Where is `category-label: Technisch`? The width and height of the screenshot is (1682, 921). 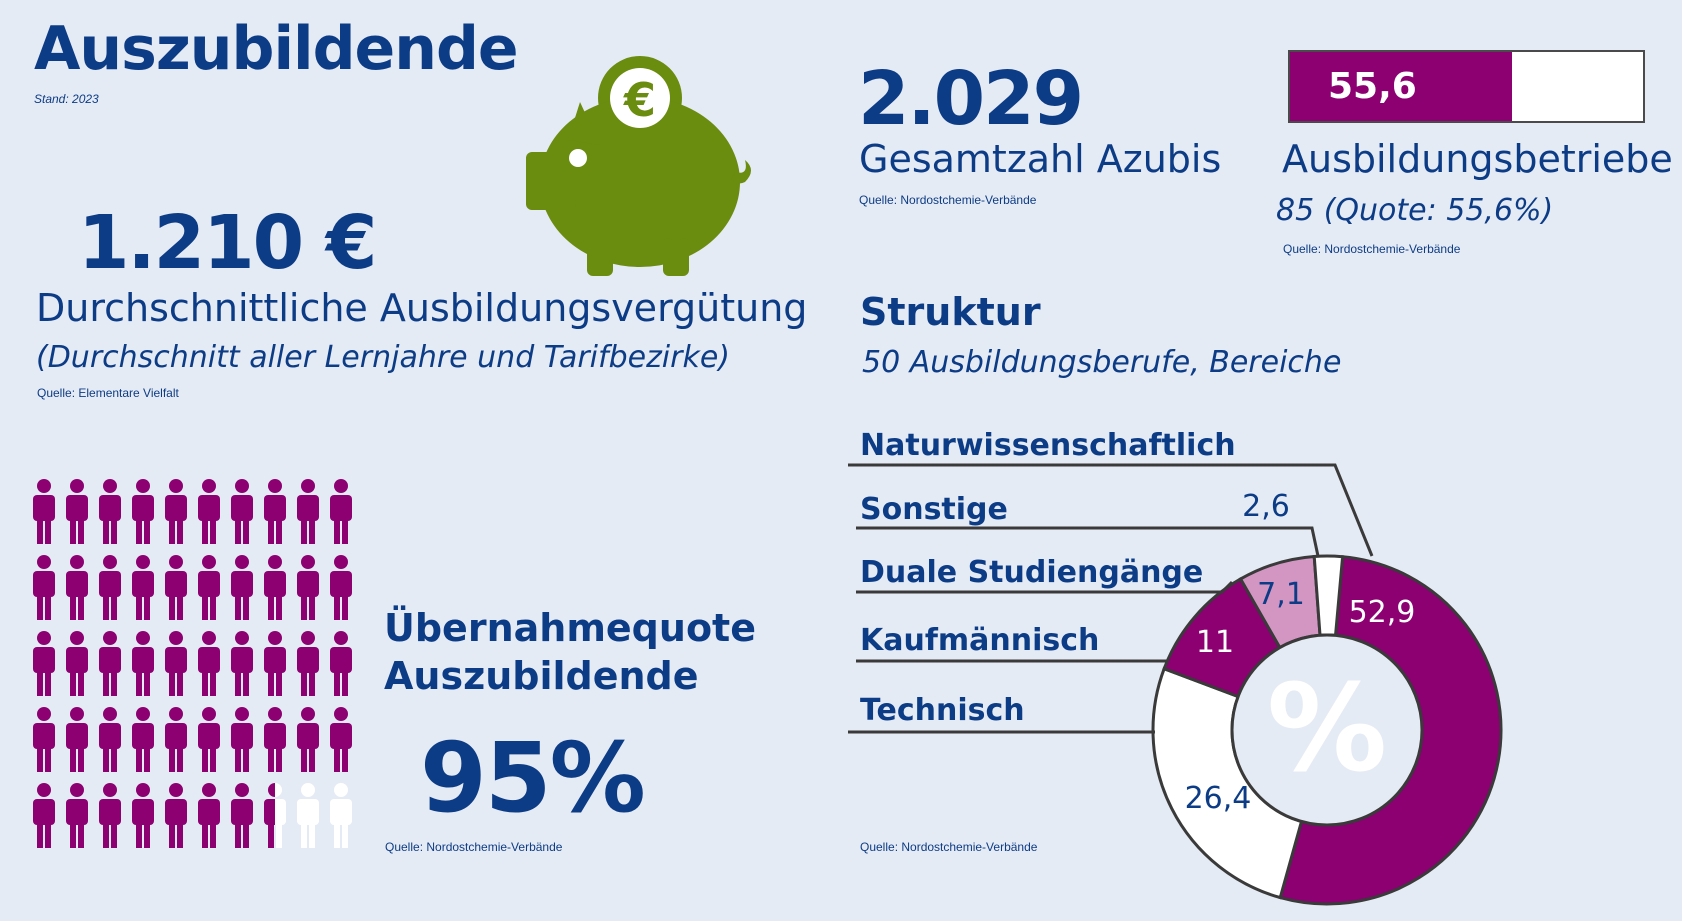 category-label: Technisch is located at coordinates (942, 710).